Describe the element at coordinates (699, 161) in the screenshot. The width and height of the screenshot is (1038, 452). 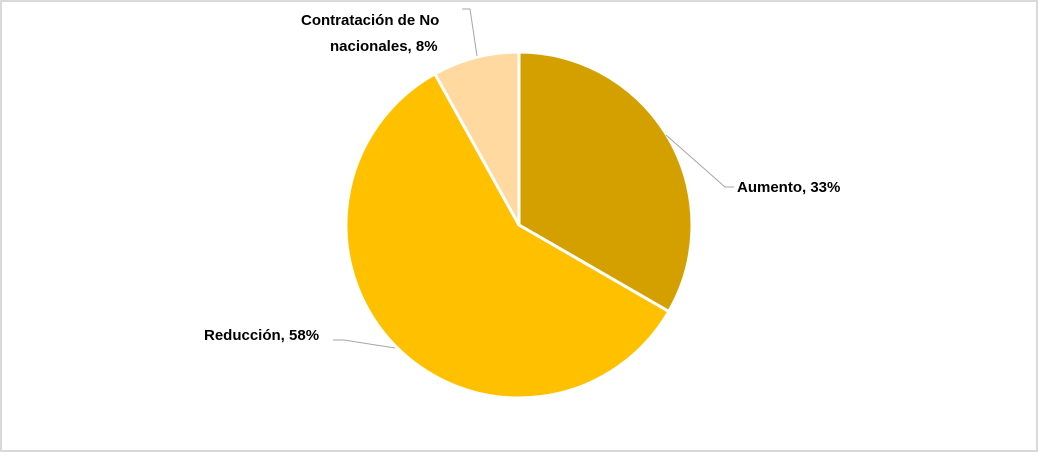
I see `leader-line-aumento` at that location.